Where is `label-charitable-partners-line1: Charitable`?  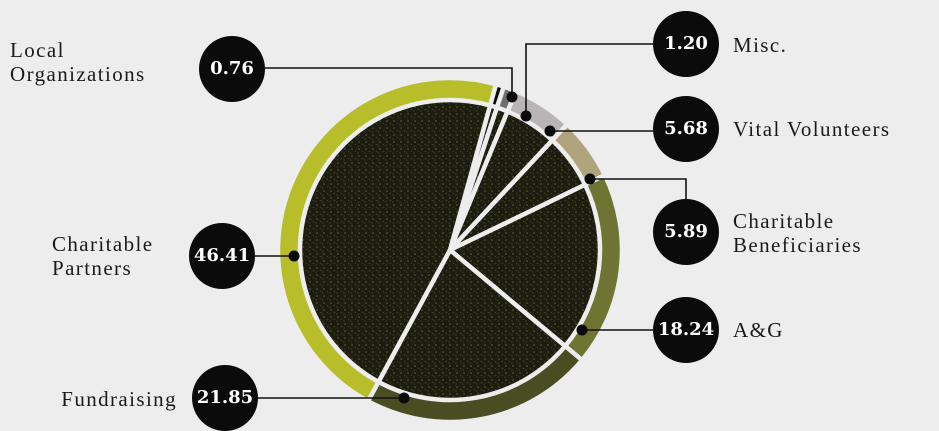
label-charitable-partners-line1: Charitable is located at coordinates (103, 244).